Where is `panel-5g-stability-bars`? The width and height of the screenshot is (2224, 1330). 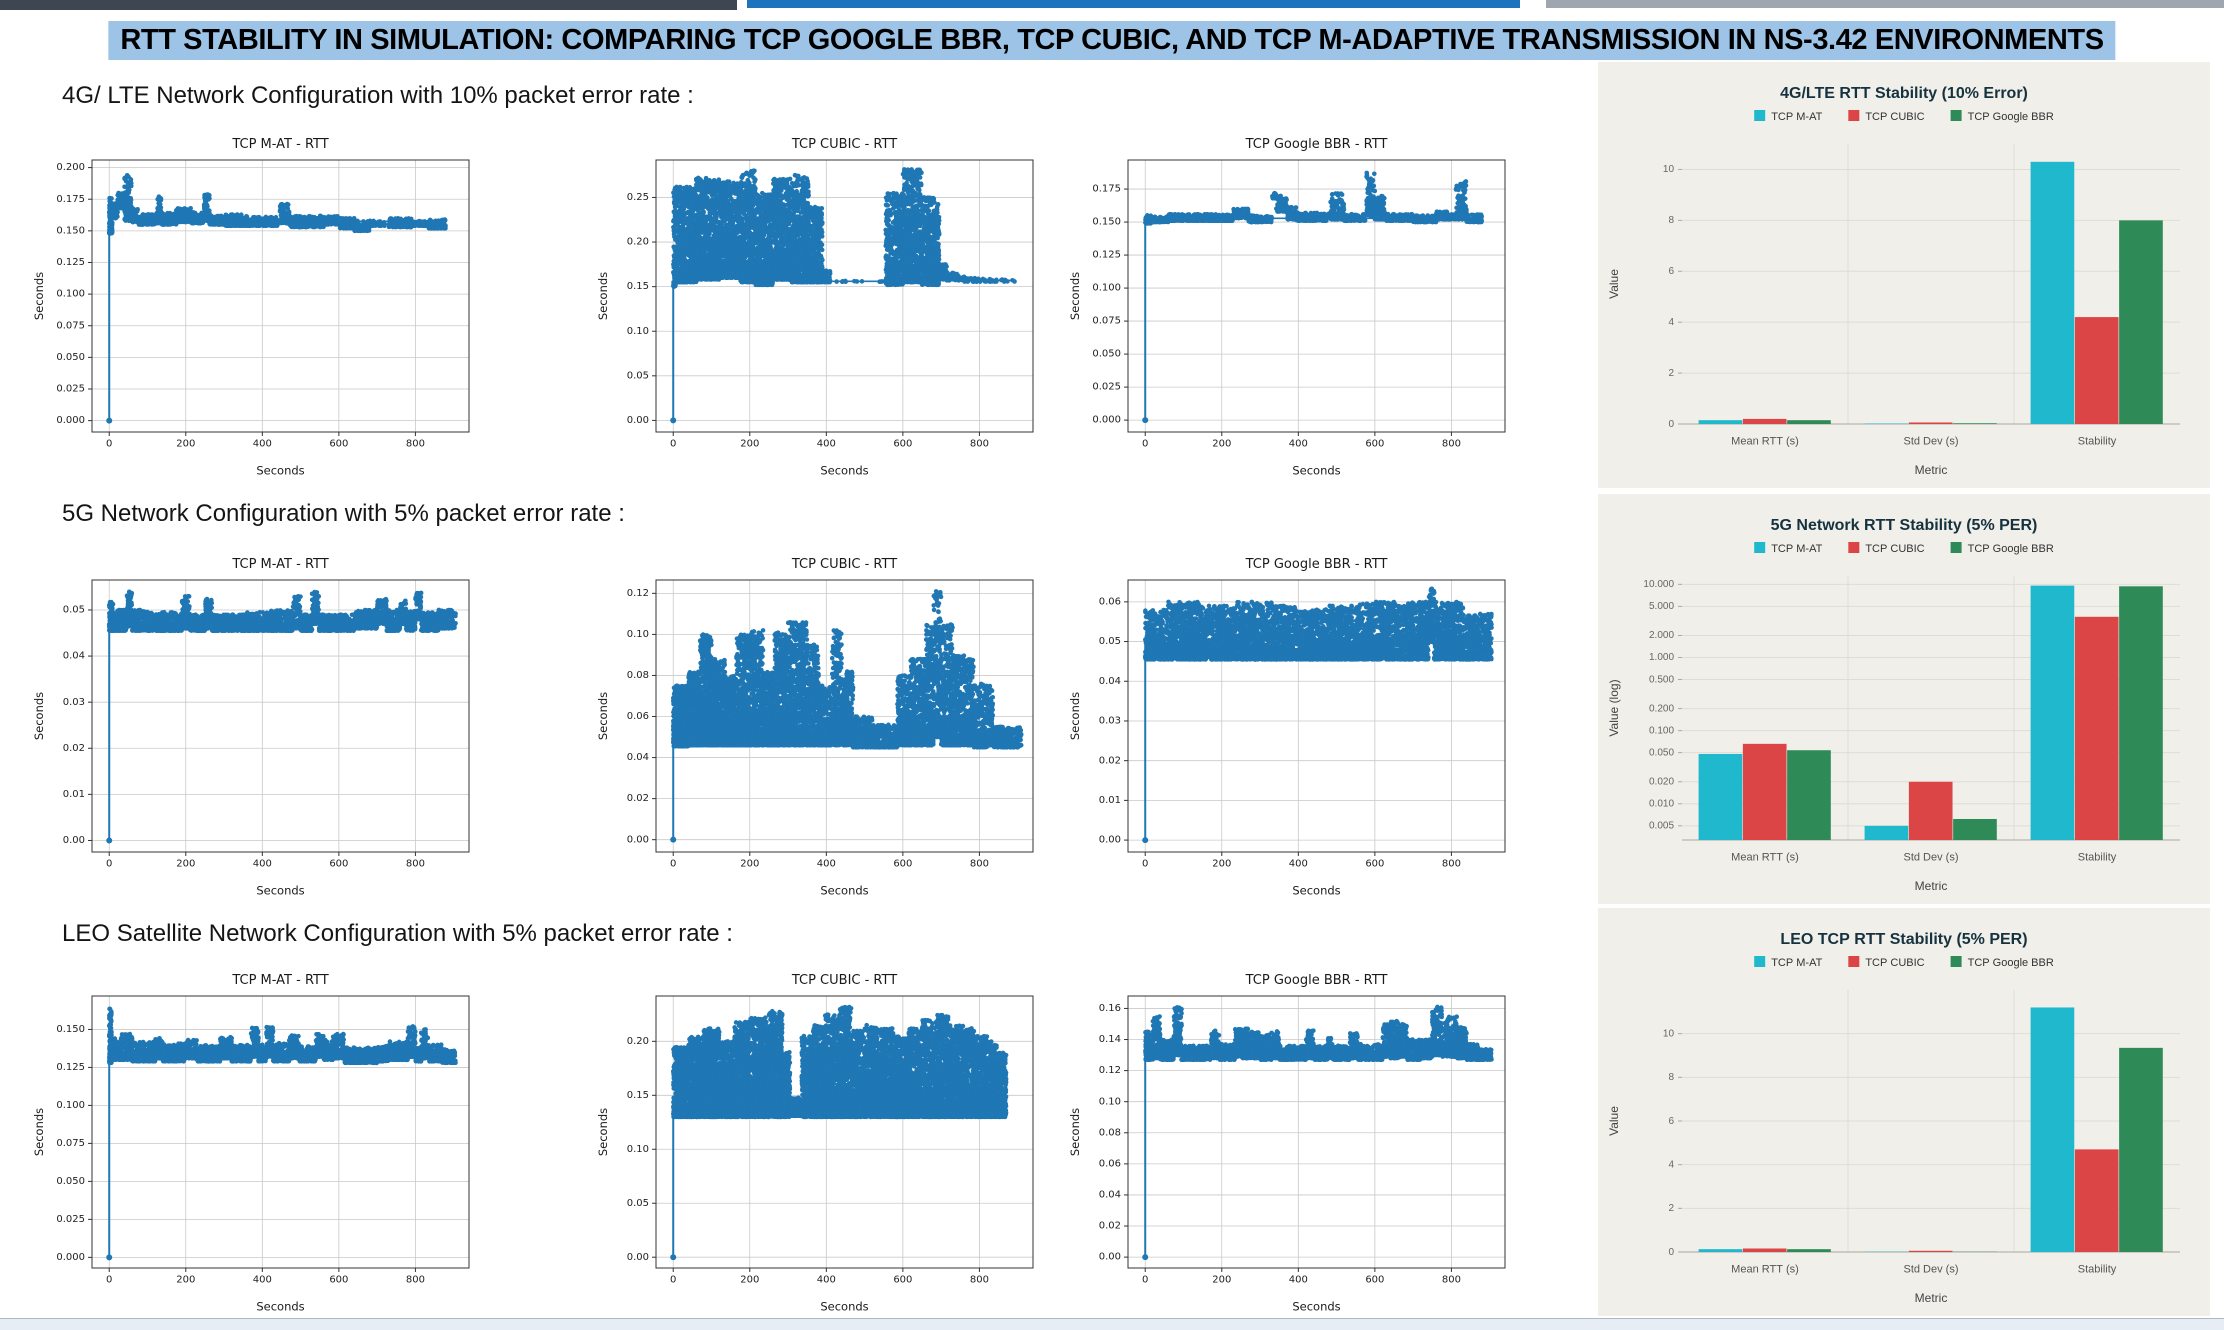
panel-5g-stability-bars is located at coordinates (1904, 699).